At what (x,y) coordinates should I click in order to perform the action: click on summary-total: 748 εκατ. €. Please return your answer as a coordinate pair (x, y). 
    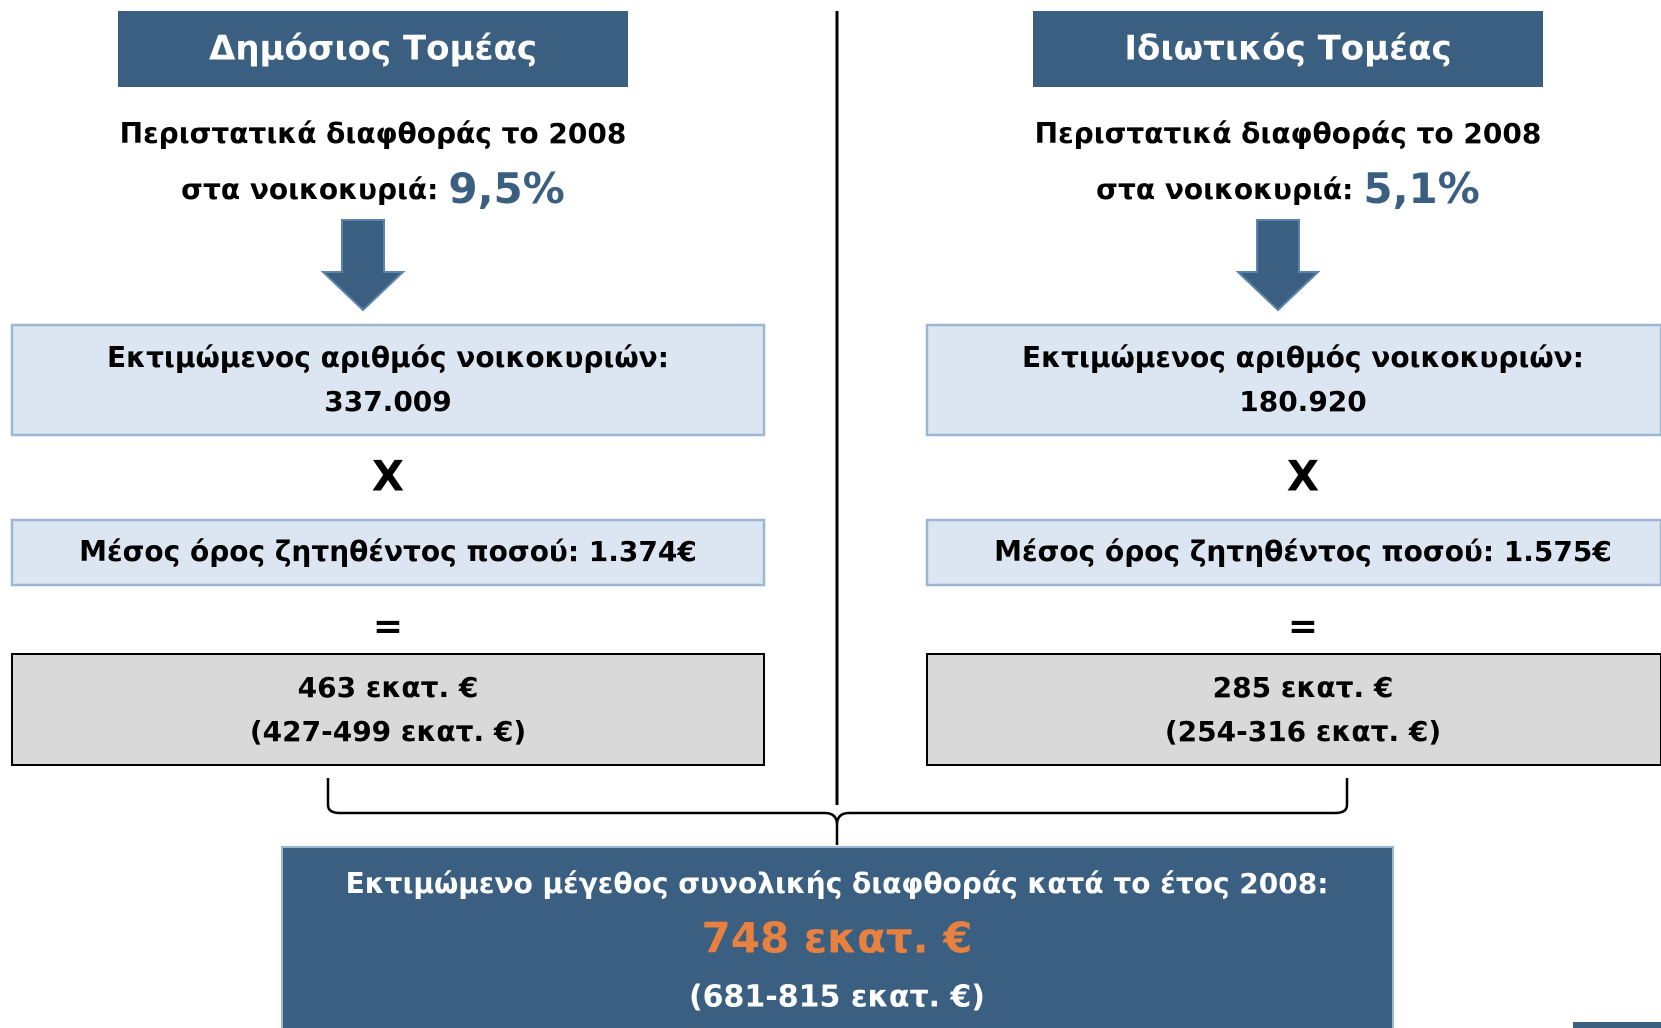
    Looking at the image, I should click on (837, 938).